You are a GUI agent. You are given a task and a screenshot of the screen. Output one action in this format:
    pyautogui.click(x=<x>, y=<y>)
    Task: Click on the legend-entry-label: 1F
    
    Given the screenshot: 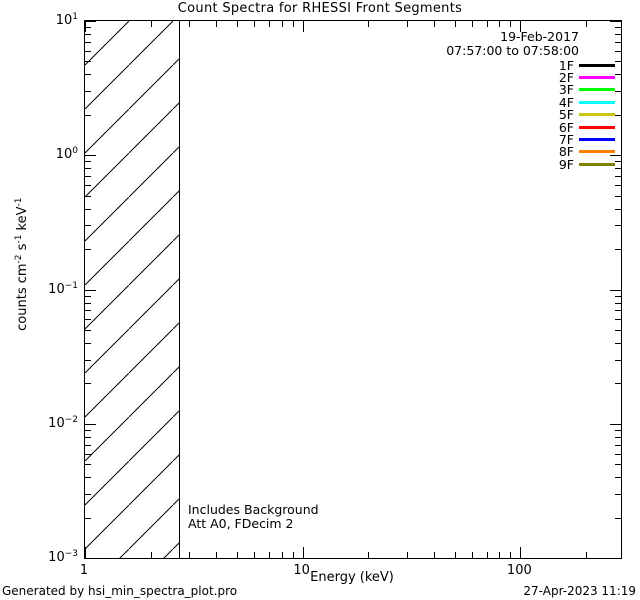 What is the action you would take?
    pyautogui.click(x=566, y=65)
    